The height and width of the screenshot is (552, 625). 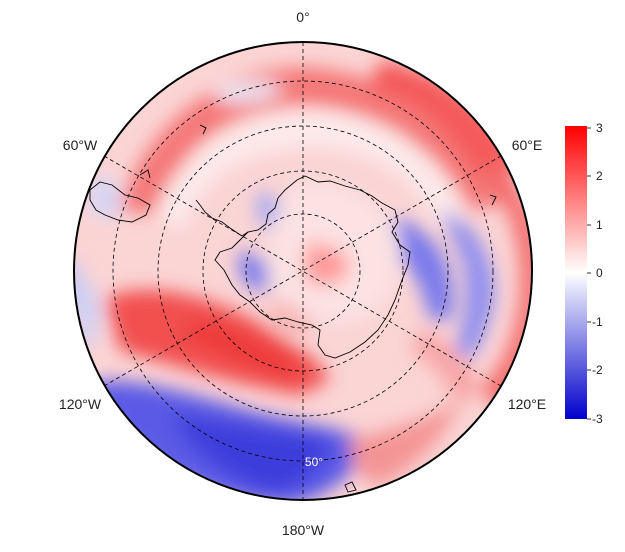 What do you see at coordinates (312, 267) in the screenshot?
I see `antarctica-outline` at bounding box center [312, 267].